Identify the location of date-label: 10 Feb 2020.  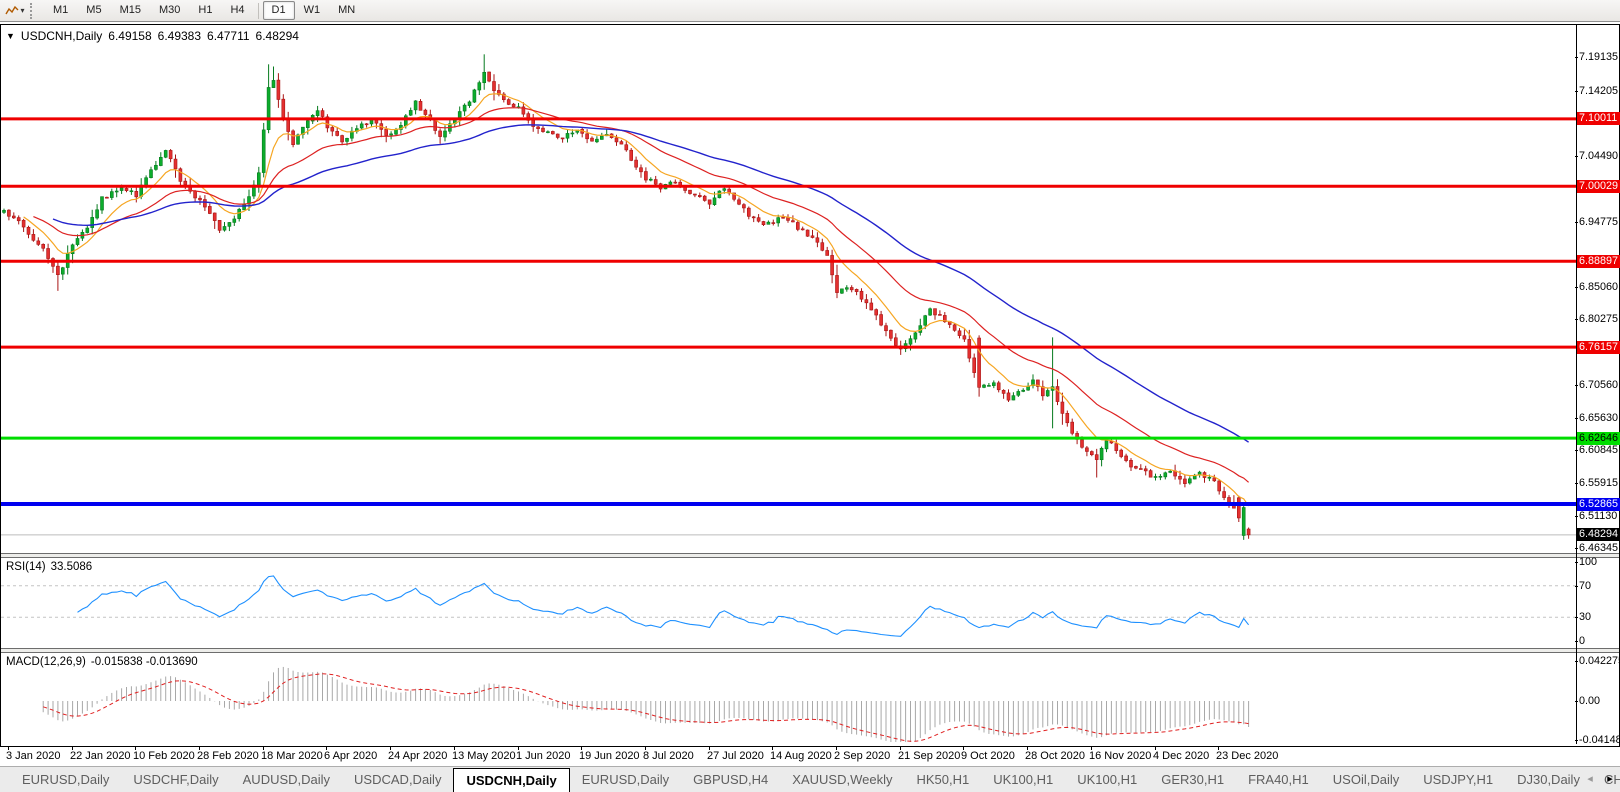
(164, 756).